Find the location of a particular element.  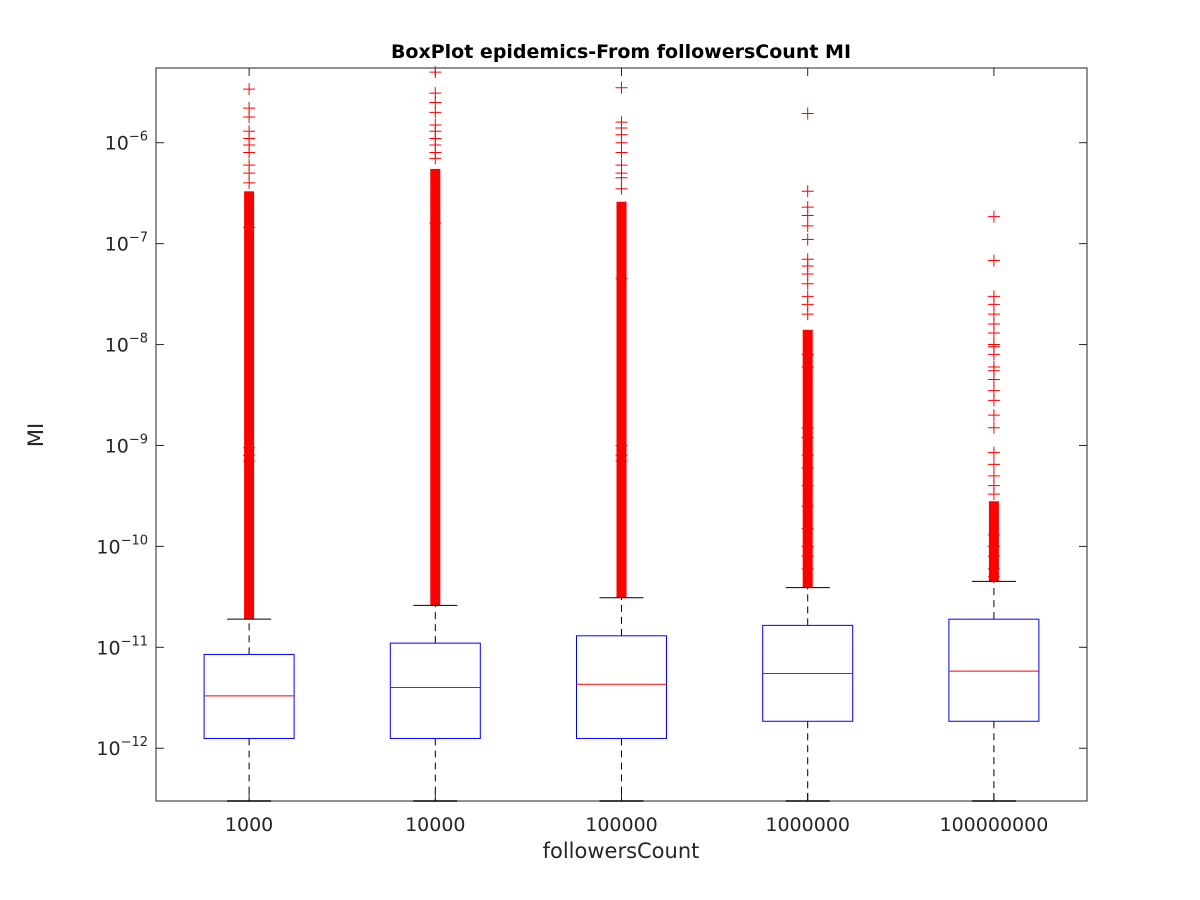

x-tick-label: 1000000 is located at coordinates (807, 825).